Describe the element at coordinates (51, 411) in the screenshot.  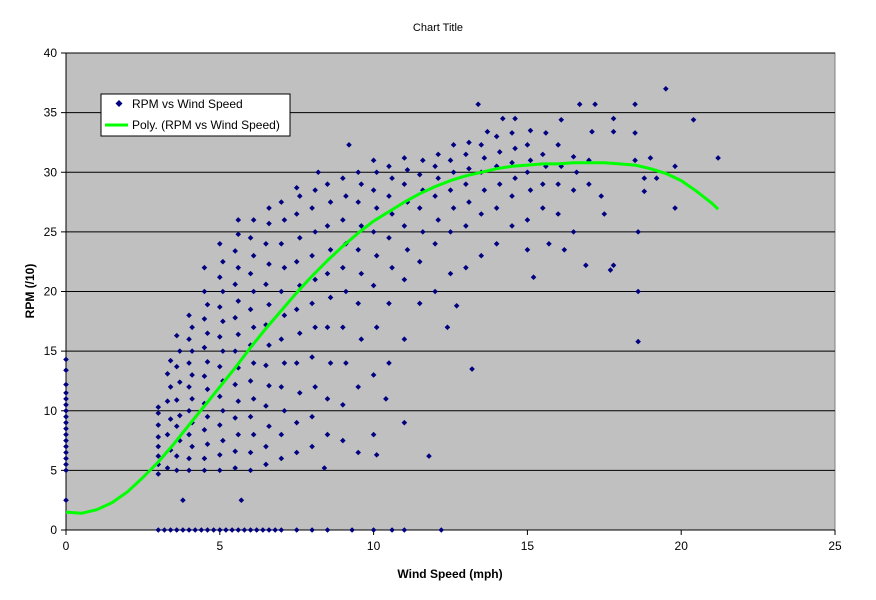
I see `y-tick-label-10: 10` at that location.